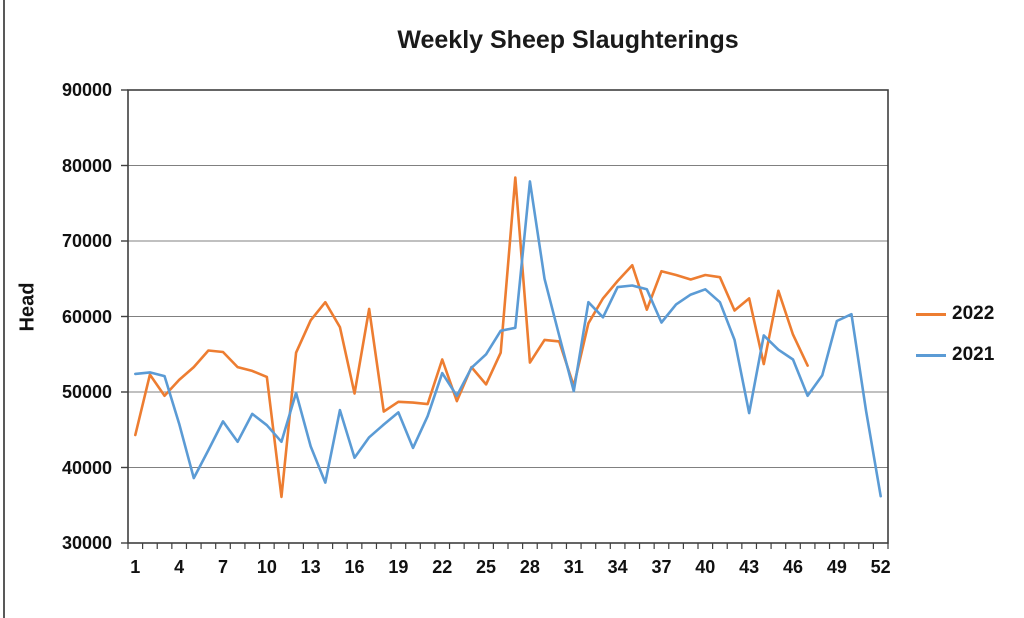  Describe the element at coordinates (86, 90) in the screenshot. I see `y-tick-label-90000: 90000` at that location.